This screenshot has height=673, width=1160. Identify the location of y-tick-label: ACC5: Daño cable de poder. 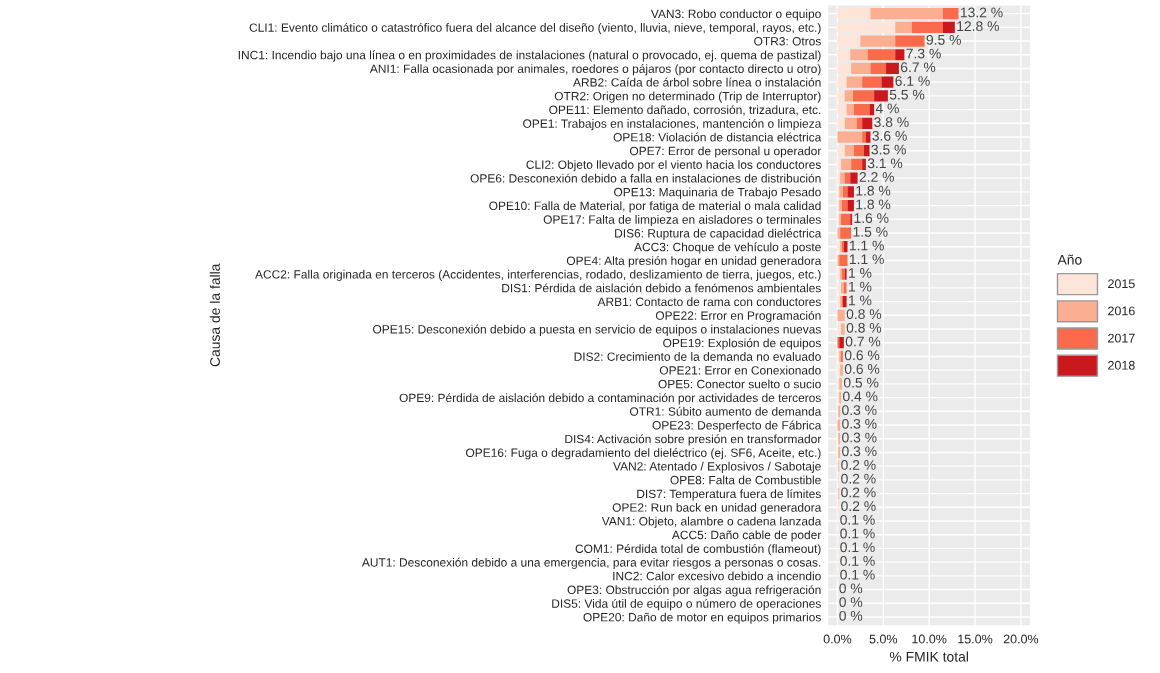
(746, 536).